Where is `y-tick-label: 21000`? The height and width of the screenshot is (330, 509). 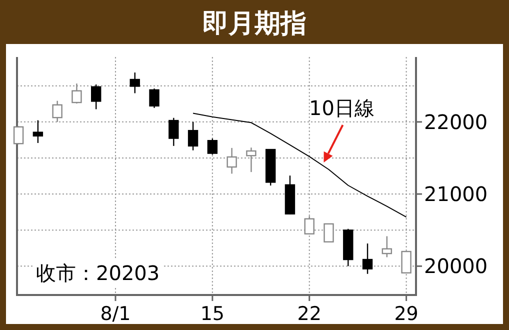
y-tick-label: 21000 is located at coordinates (456, 194).